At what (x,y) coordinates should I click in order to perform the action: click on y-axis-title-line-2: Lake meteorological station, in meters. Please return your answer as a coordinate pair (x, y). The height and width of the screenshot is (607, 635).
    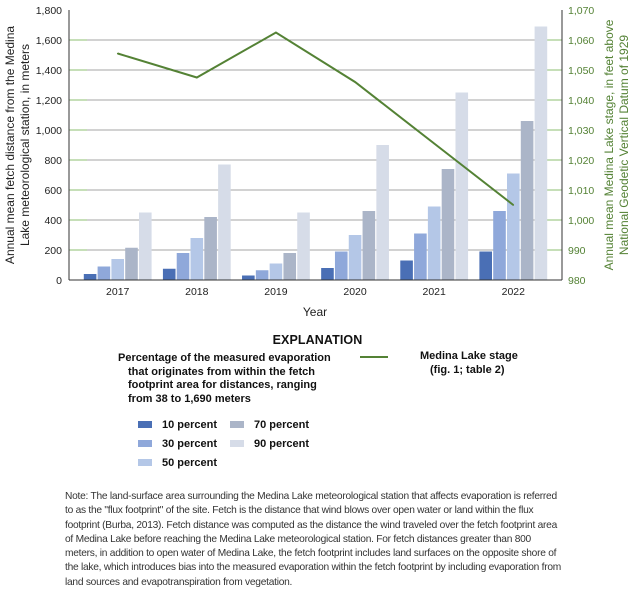
    Looking at the image, I should click on (25, 145).